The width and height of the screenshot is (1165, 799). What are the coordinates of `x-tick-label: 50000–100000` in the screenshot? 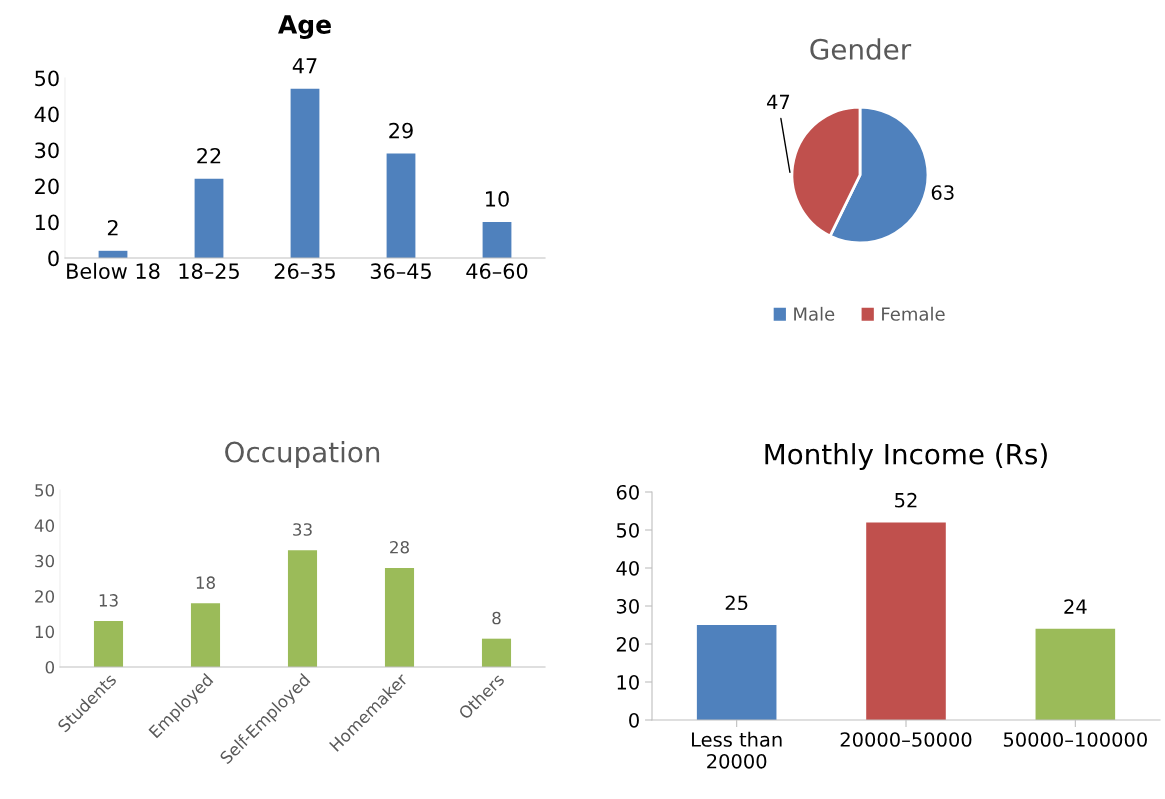 It's located at (1075, 739).